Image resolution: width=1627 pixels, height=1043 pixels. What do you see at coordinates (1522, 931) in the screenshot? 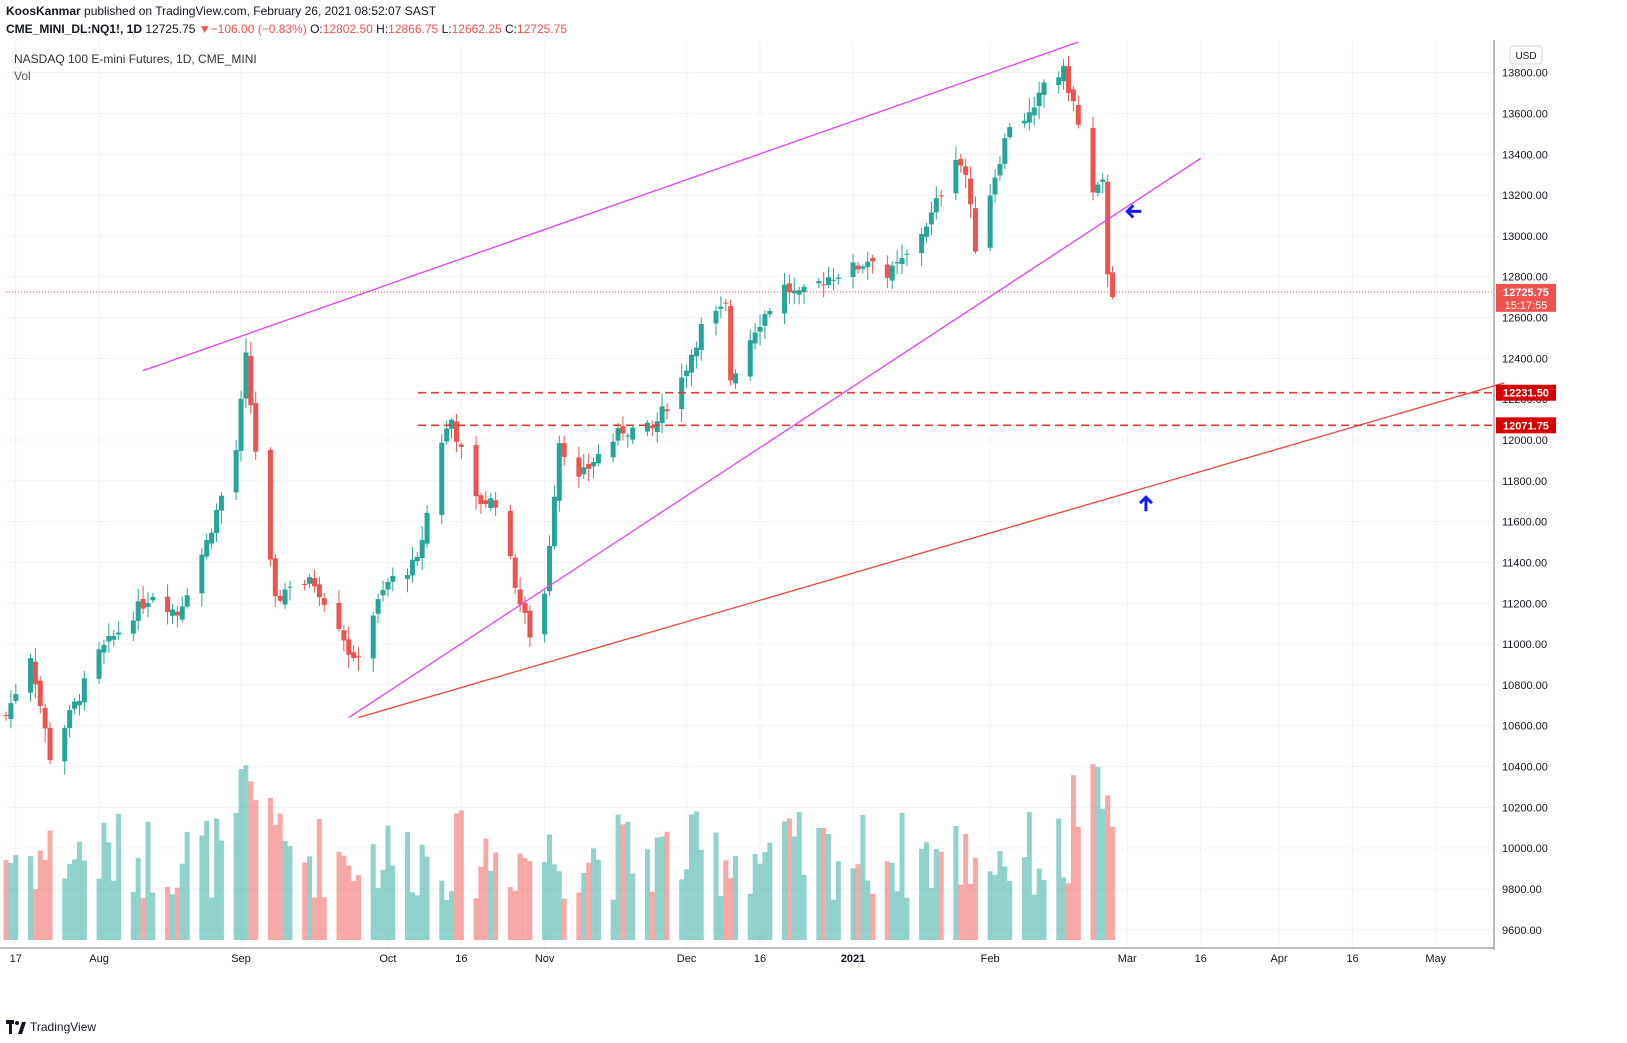
I see `price-tick-label: 9600.00` at bounding box center [1522, 931].